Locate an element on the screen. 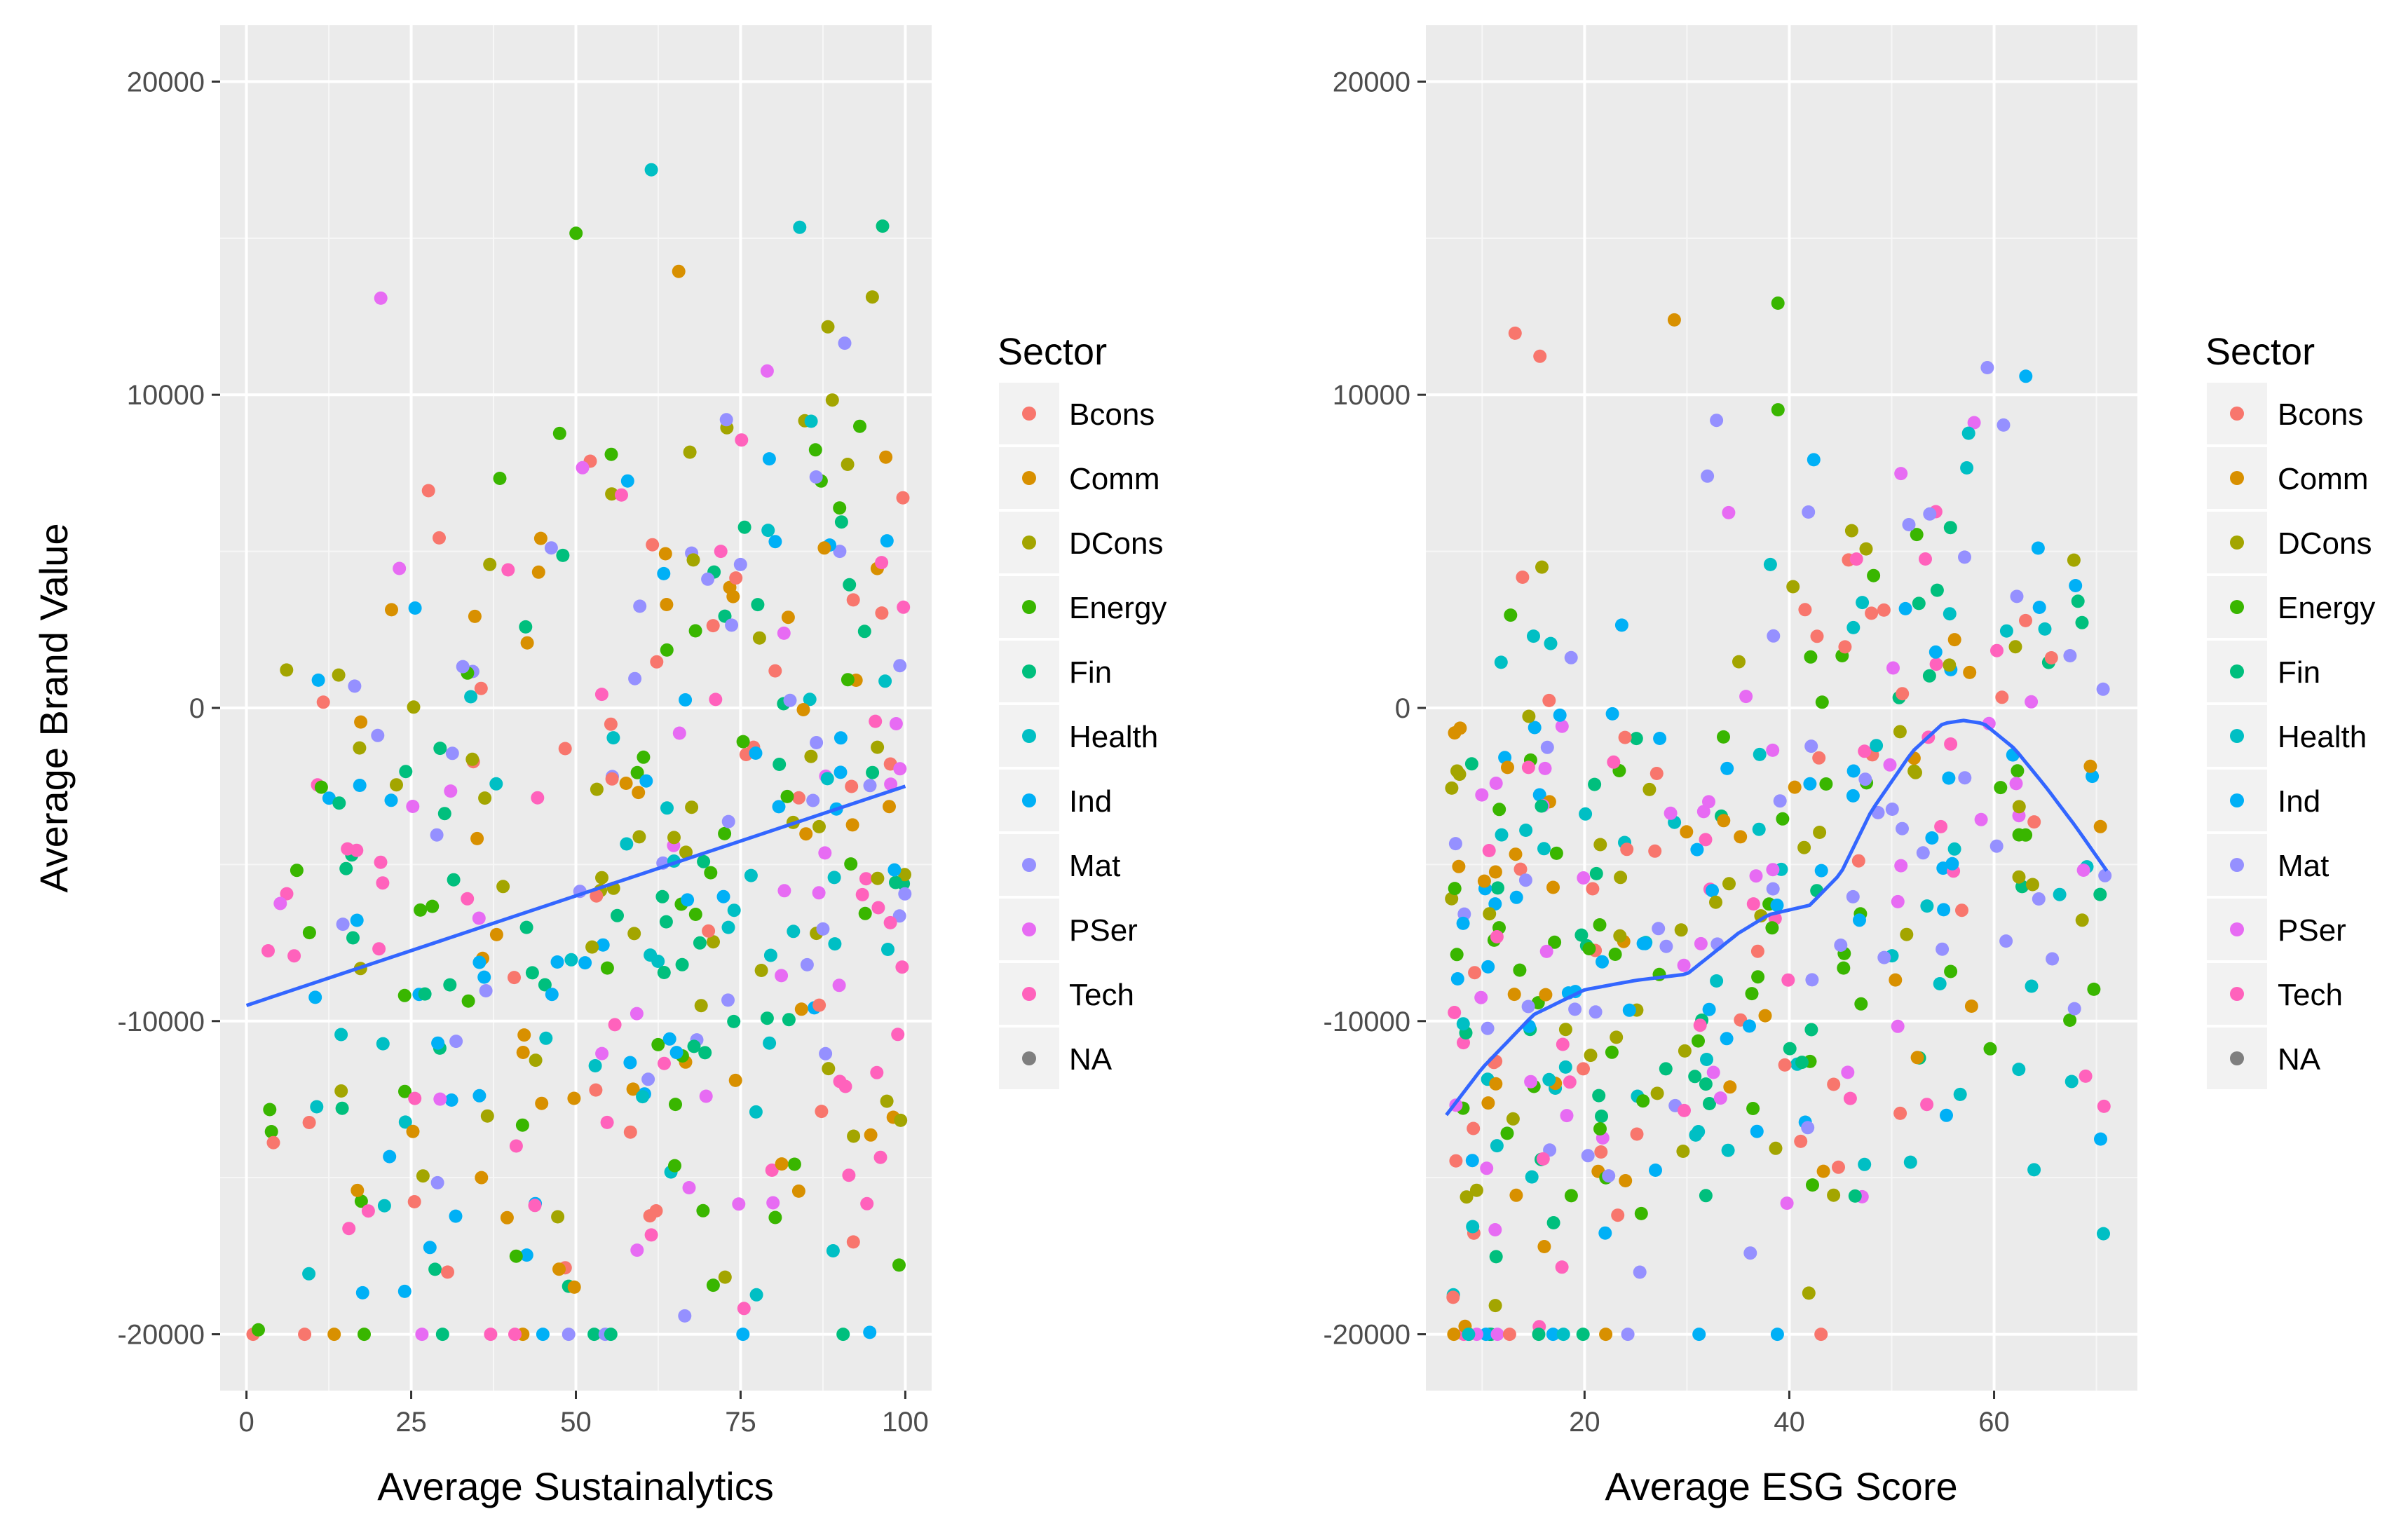  left-trend-group is located at coordinates (575, 895).